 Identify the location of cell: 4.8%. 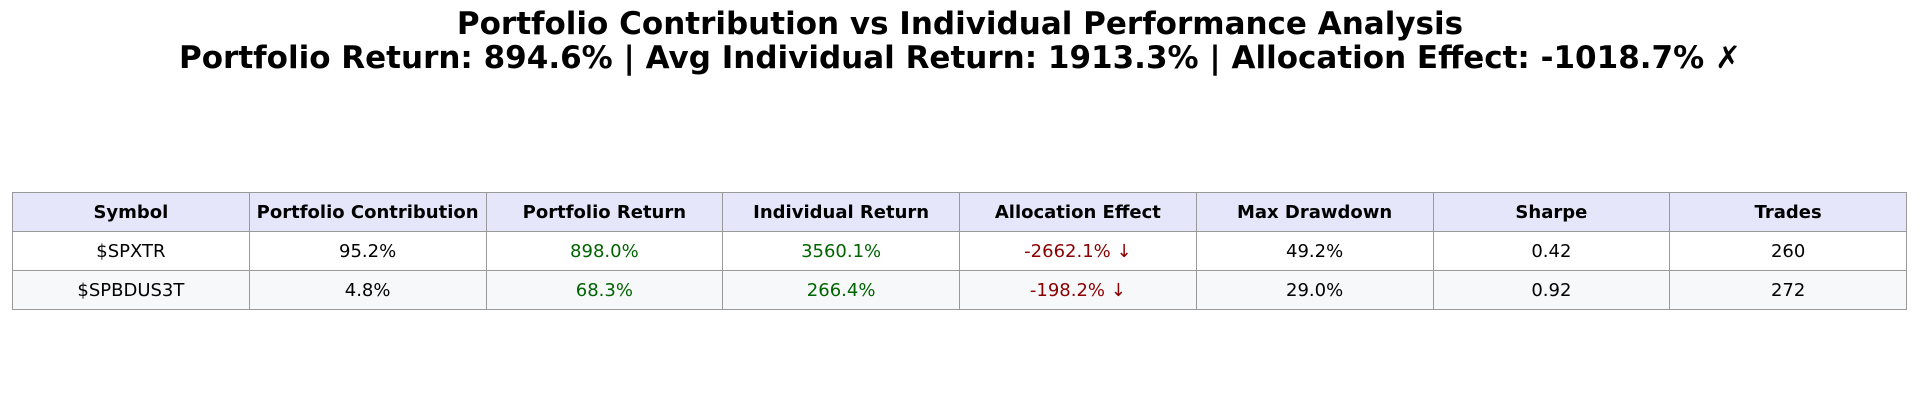
(367, 290).